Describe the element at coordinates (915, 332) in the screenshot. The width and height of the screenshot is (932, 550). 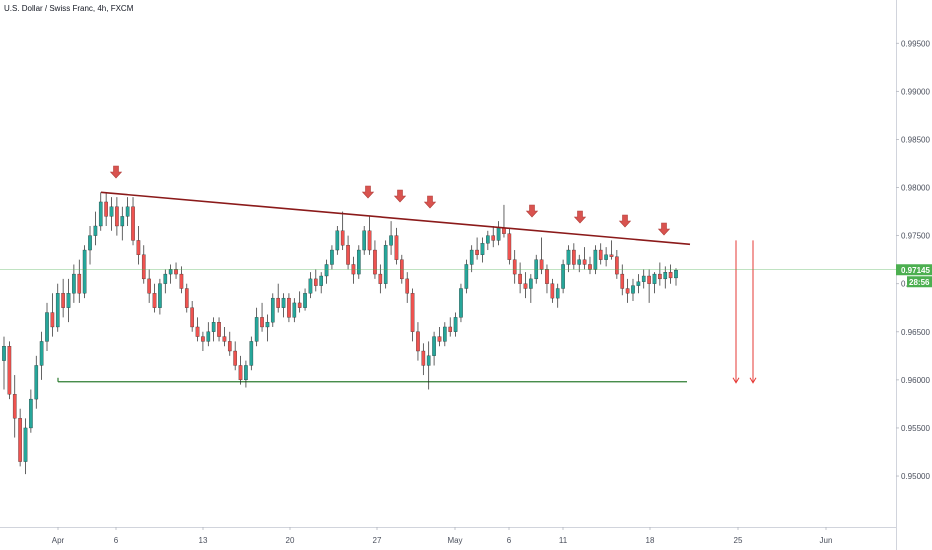
I see `price-tick-label: 0.96500` at that location.